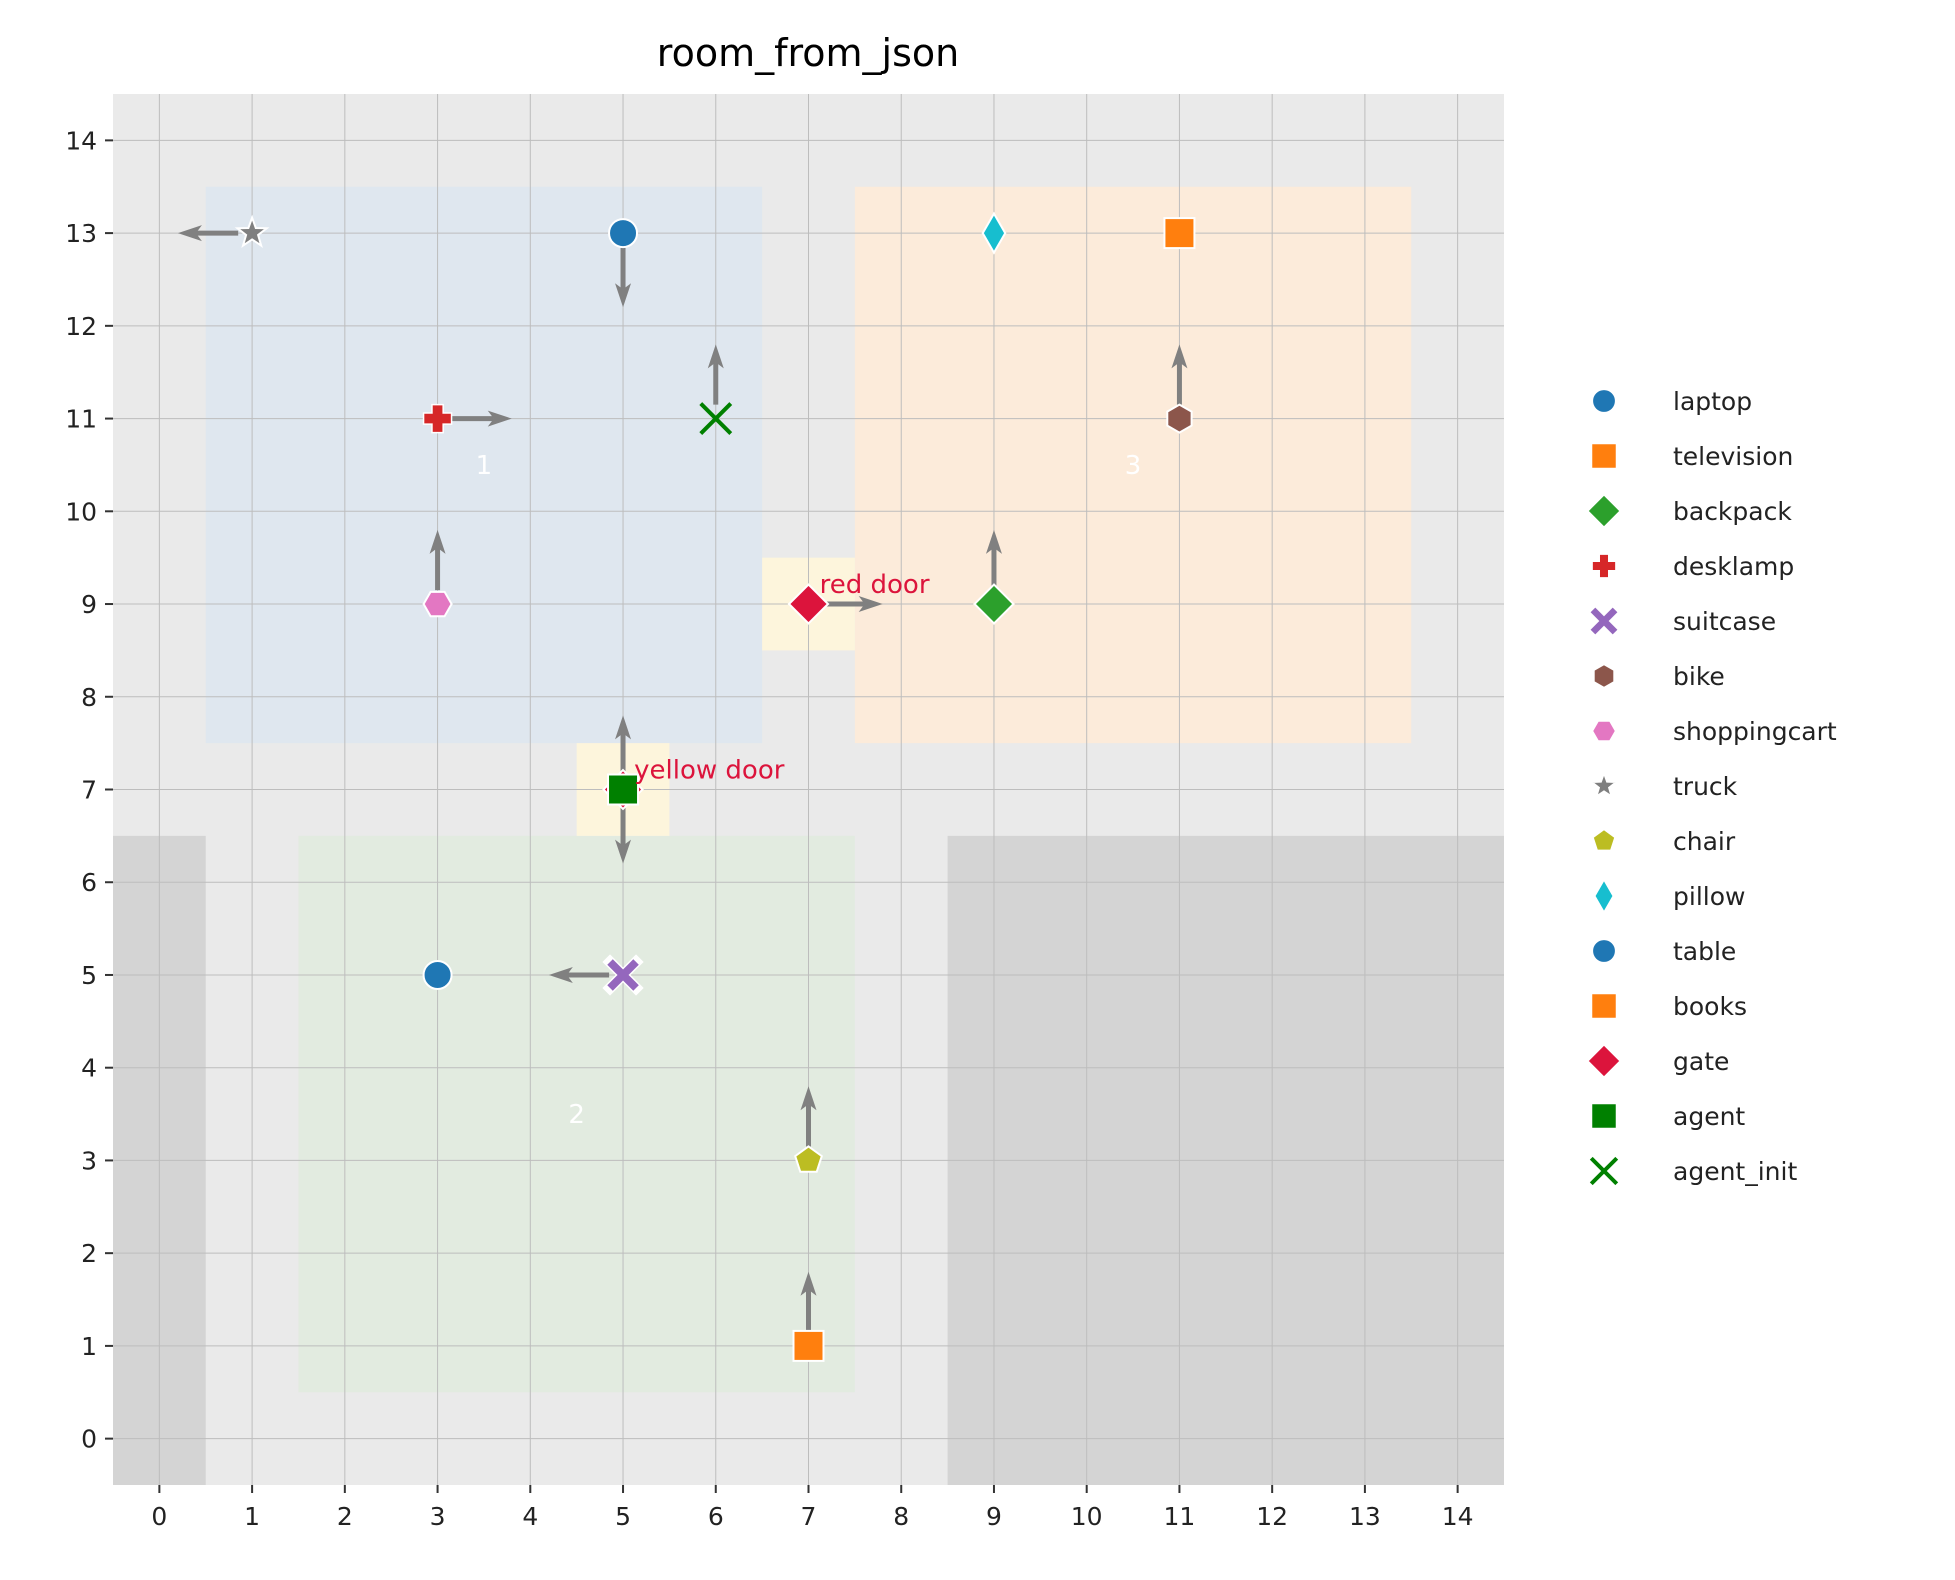 The image size is (1955, 1580). Describe the element at coordinates (1658, 676) in the screenshot. I see `legend-item-bike: bike` at that location.